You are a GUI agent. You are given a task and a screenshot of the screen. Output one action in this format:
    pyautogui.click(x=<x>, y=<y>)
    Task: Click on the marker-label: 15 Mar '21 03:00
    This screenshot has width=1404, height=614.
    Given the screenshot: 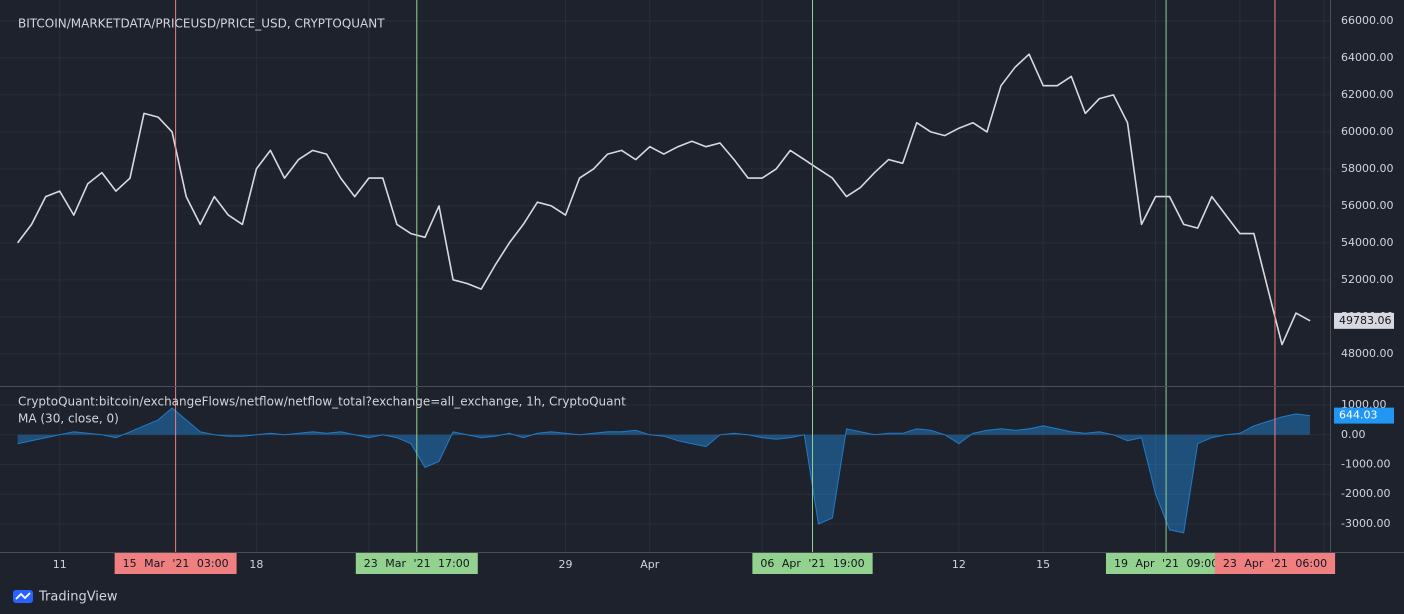 What is the action you would take?
    pyautogui.click(x=176, y=563)
    